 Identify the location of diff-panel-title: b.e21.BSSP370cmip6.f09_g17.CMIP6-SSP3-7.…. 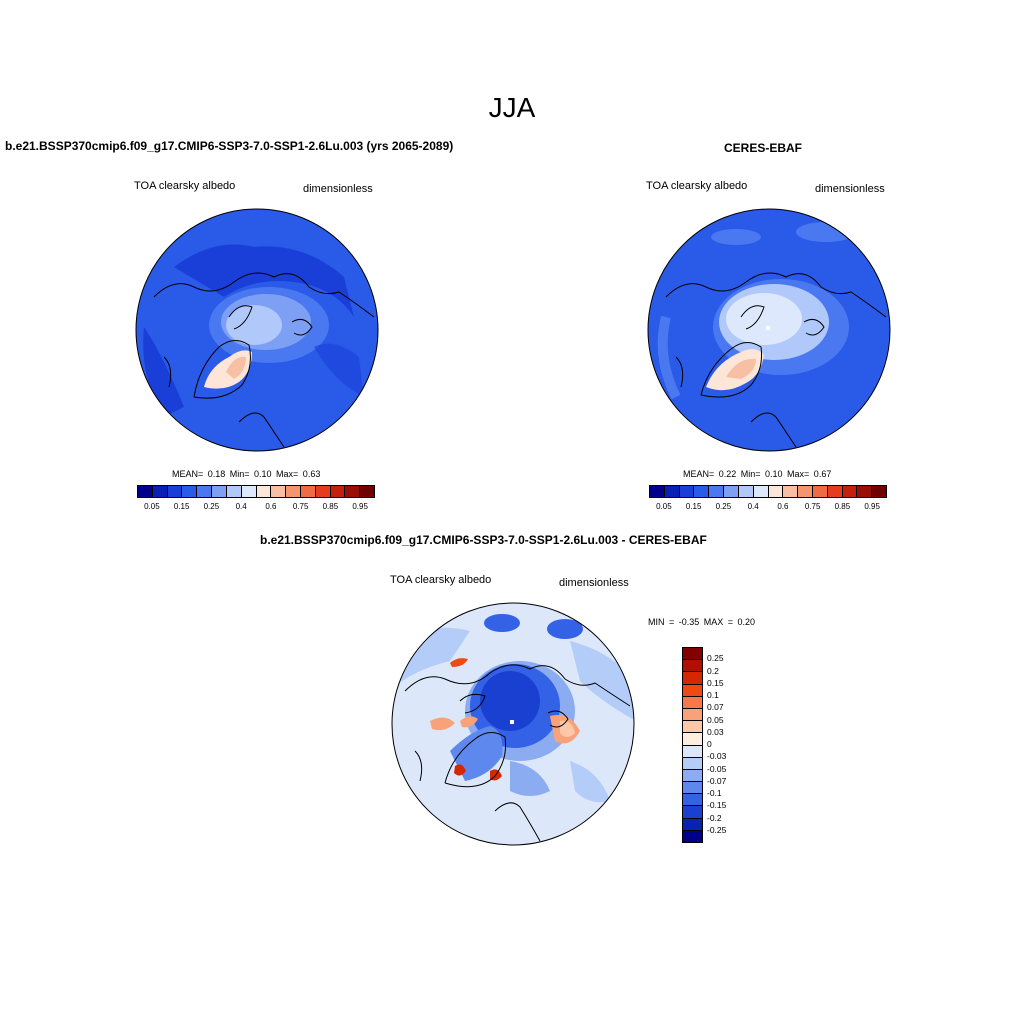
(483, 540).